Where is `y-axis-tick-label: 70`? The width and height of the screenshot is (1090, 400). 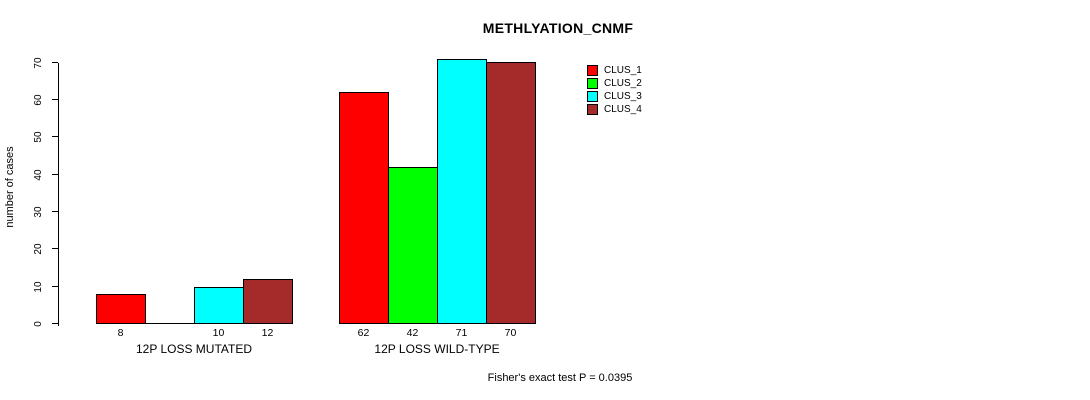
y-axis-tick-label: 70 is located at coordinates (38, 63).